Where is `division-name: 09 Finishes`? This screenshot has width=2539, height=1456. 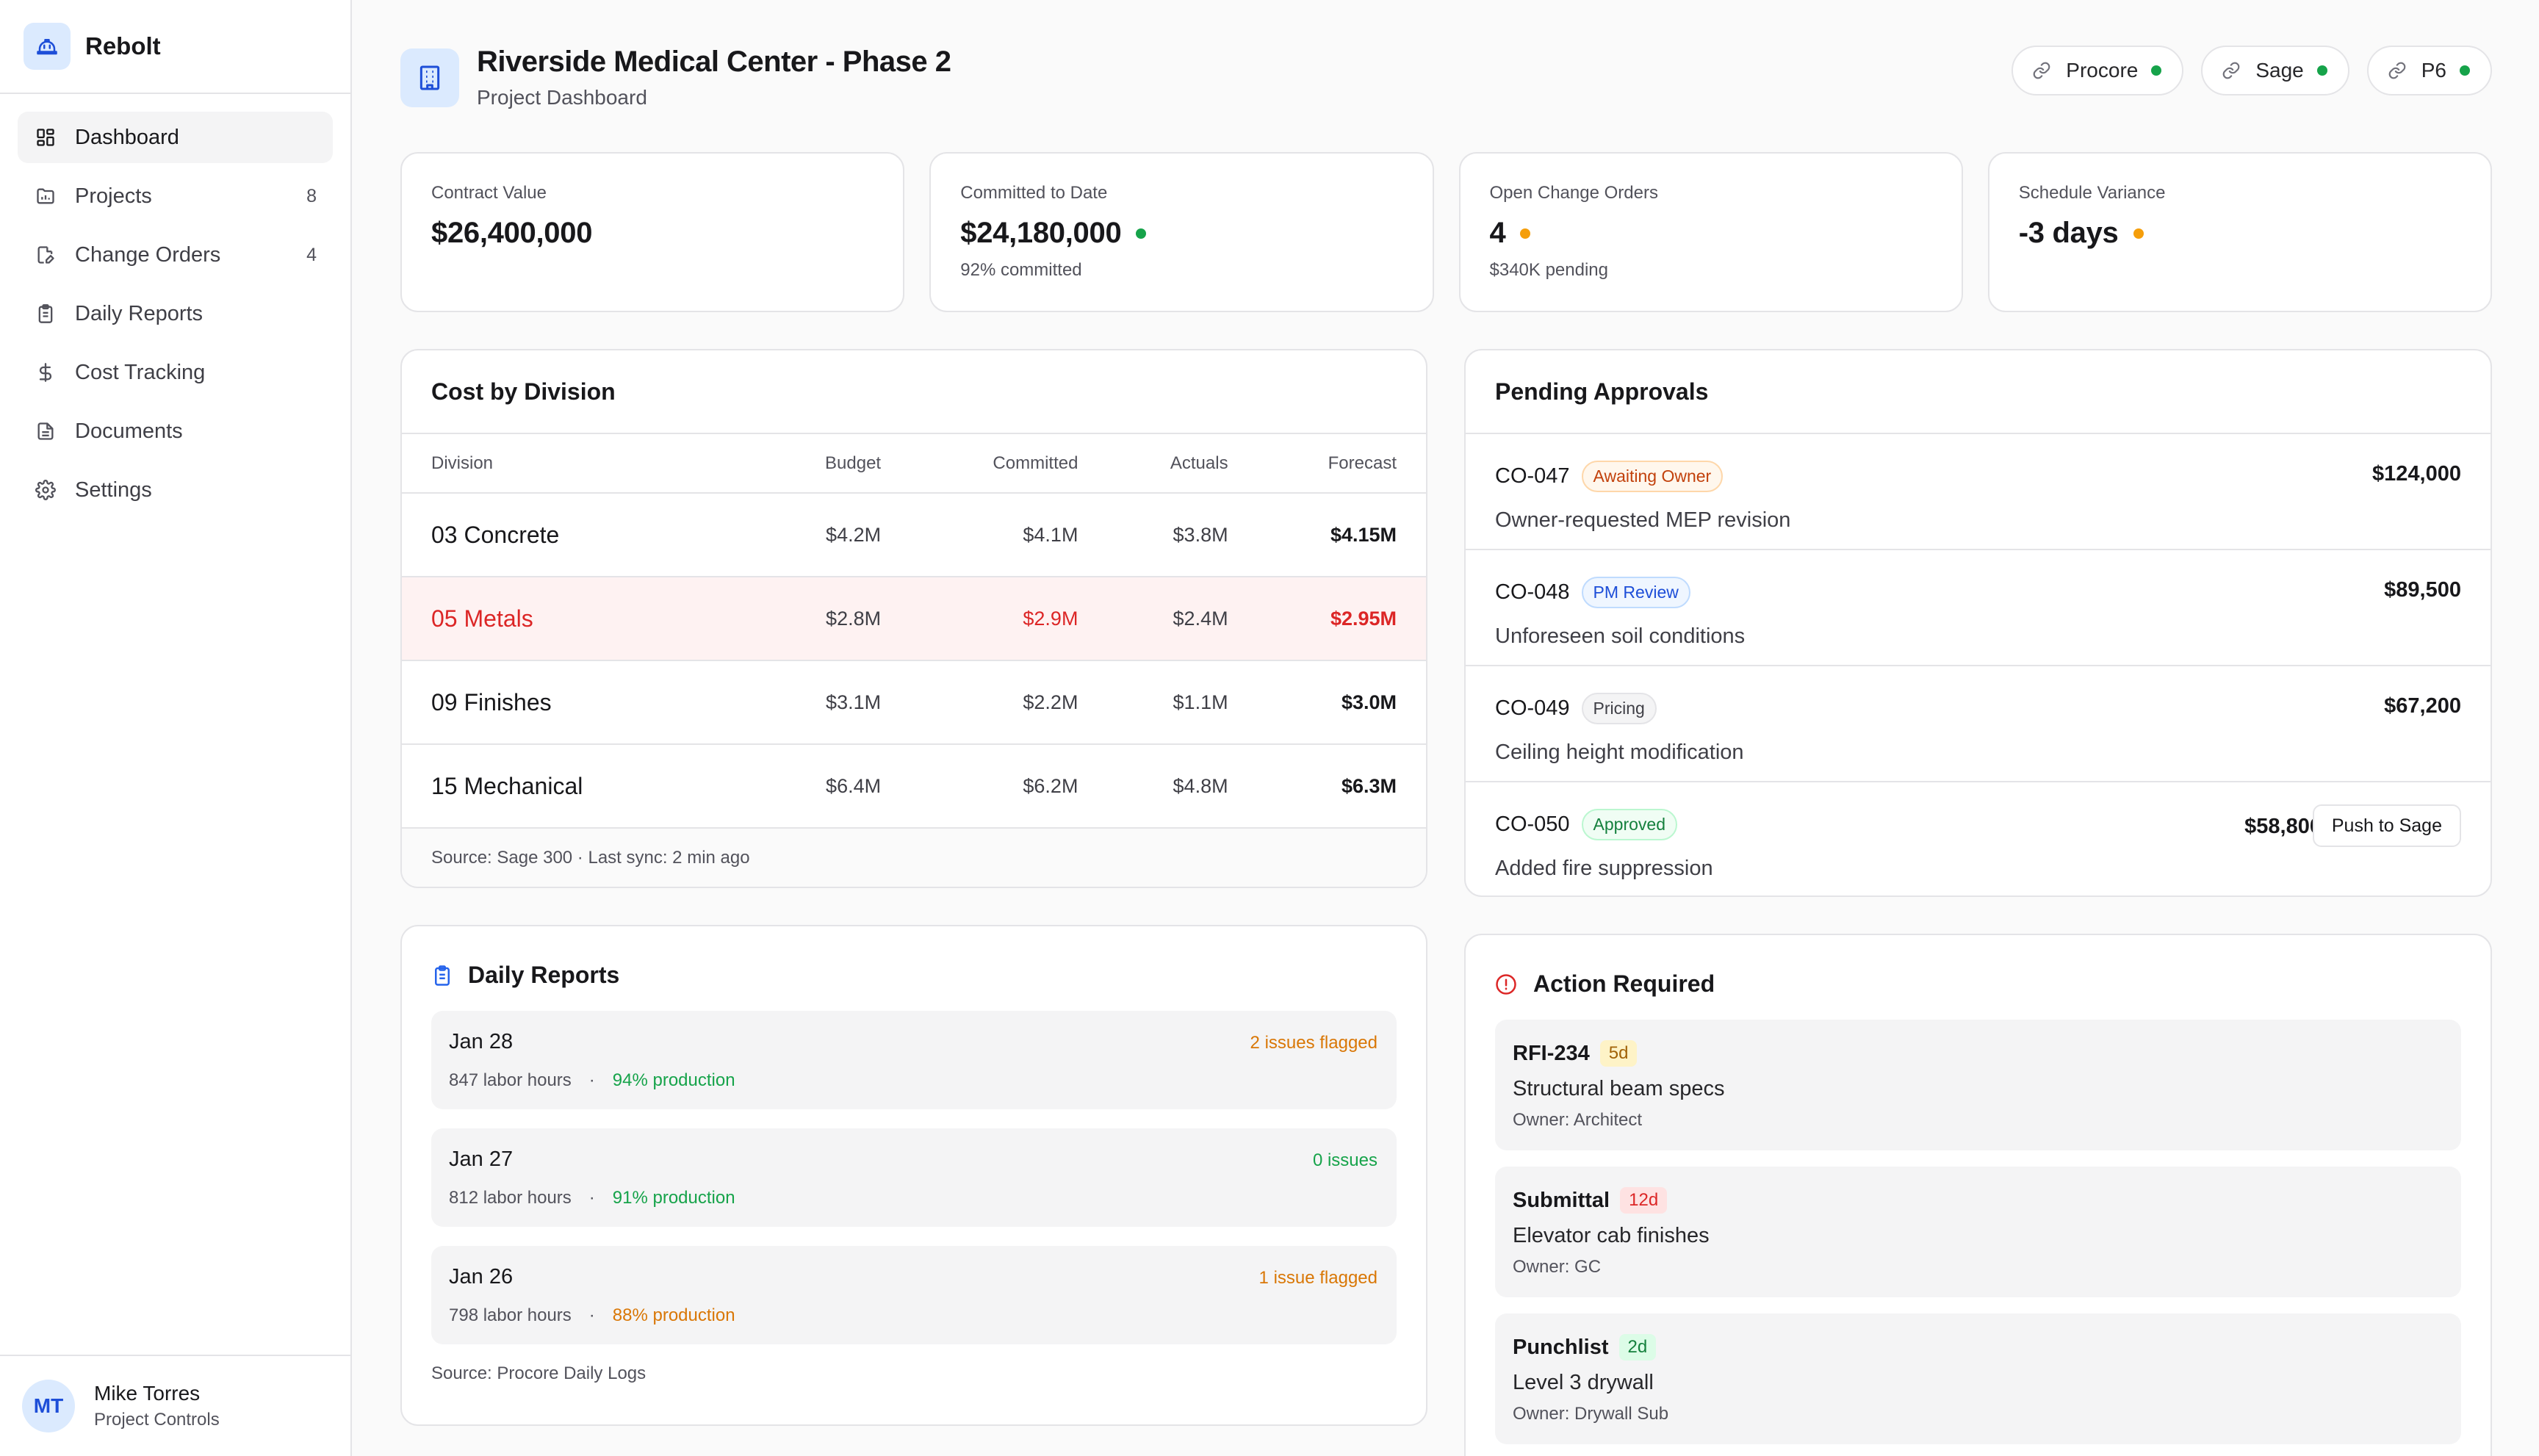 division-name: 09 Finishes is located at coordinates (583, 702).